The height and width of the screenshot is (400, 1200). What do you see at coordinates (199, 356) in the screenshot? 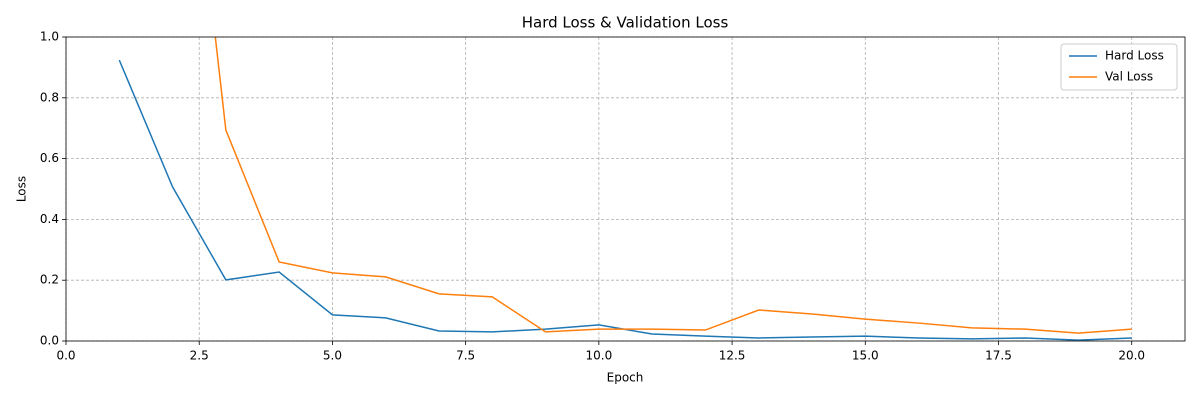
I see `x-tick-label: 2.5` at bounding box center [199, 356].